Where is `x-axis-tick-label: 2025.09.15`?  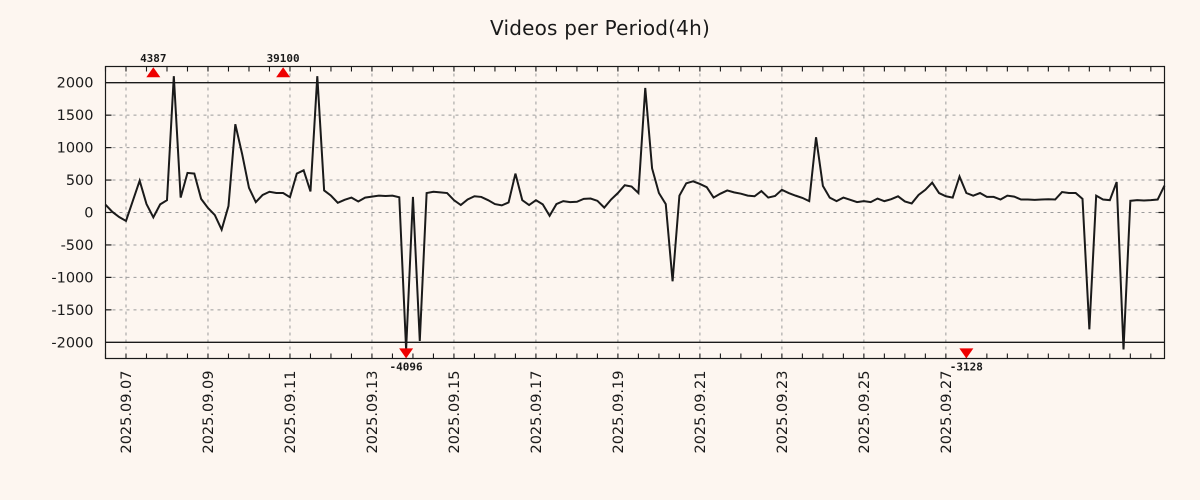 x-axis-tick-label: 2025.09.15 is located at coordinates (455, 412).